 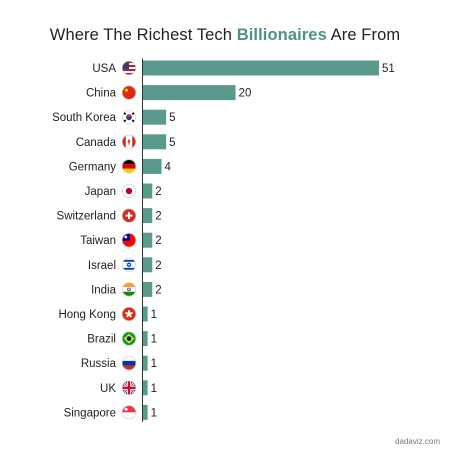 What do you see at coordinates (86, 217) in the screenshot?
I see `category-label: Switzerland` at bounding box center [86, 217].